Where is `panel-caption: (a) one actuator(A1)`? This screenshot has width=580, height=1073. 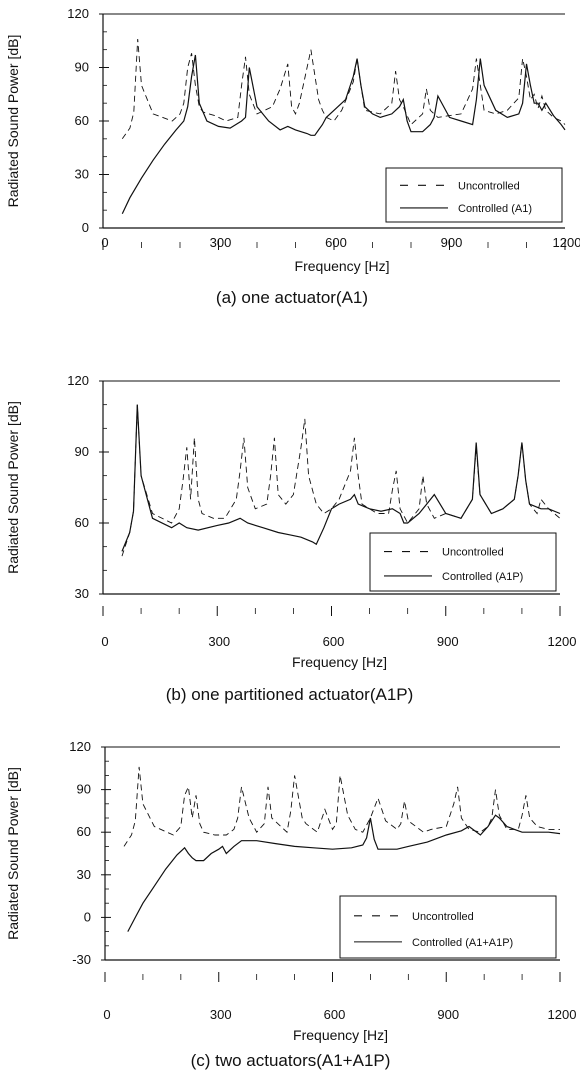 panel-caption: (a) one actuator(A1) is located at coordinates (292, 297).